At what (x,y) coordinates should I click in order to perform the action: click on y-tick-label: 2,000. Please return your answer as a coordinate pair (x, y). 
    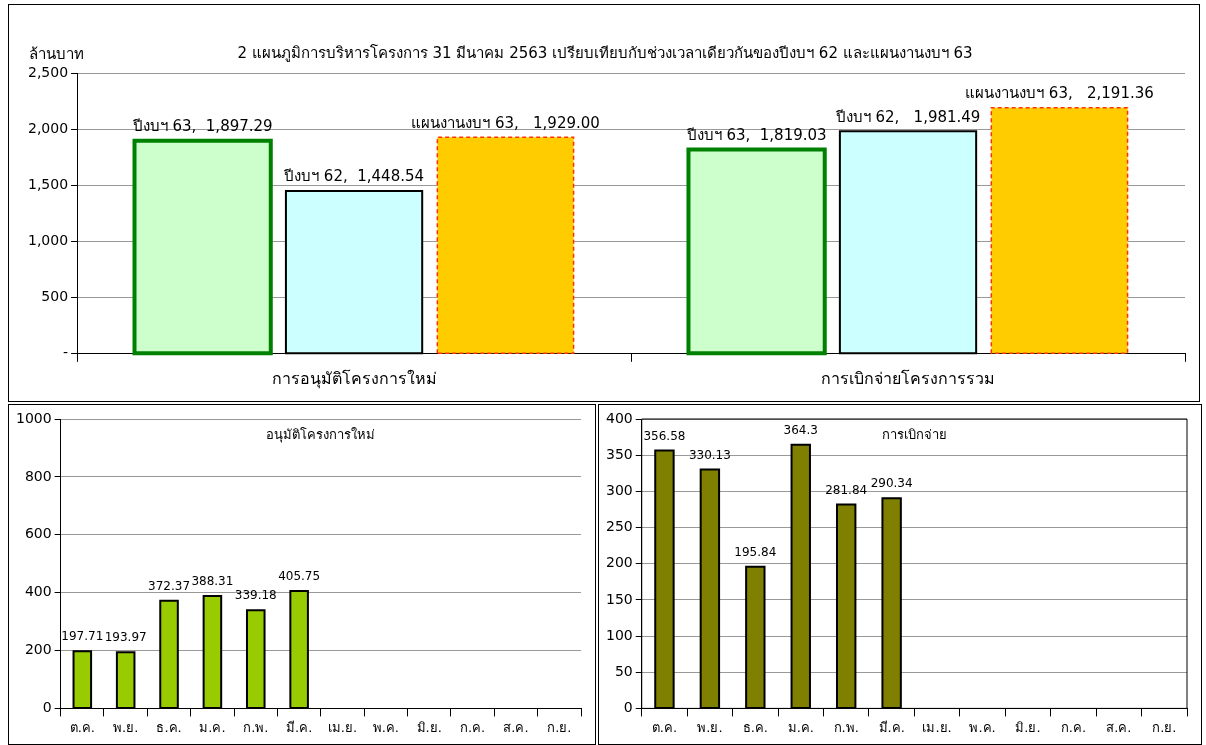
    Looking at the image, I should click on (48, 127).